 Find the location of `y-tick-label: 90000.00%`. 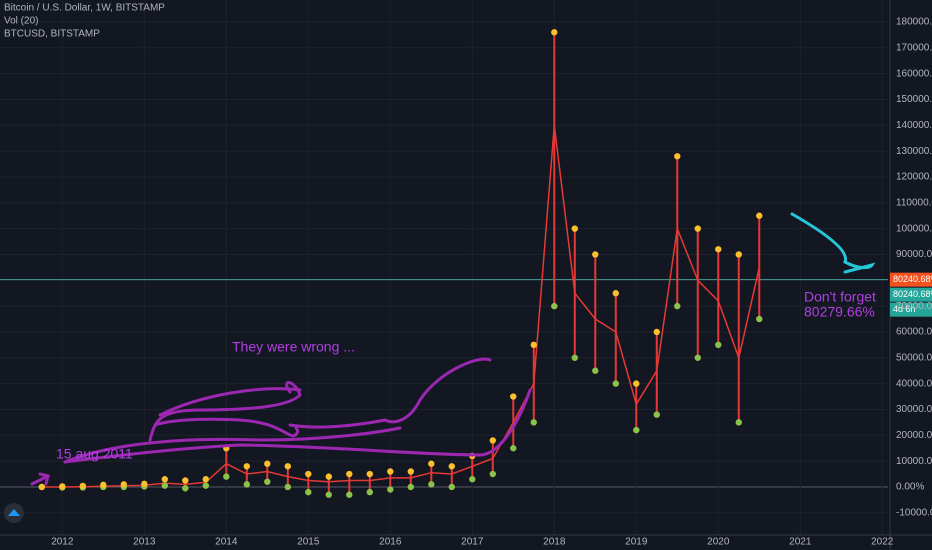

y-tick-label: 90000.00% is located at coordinates (914, 254).